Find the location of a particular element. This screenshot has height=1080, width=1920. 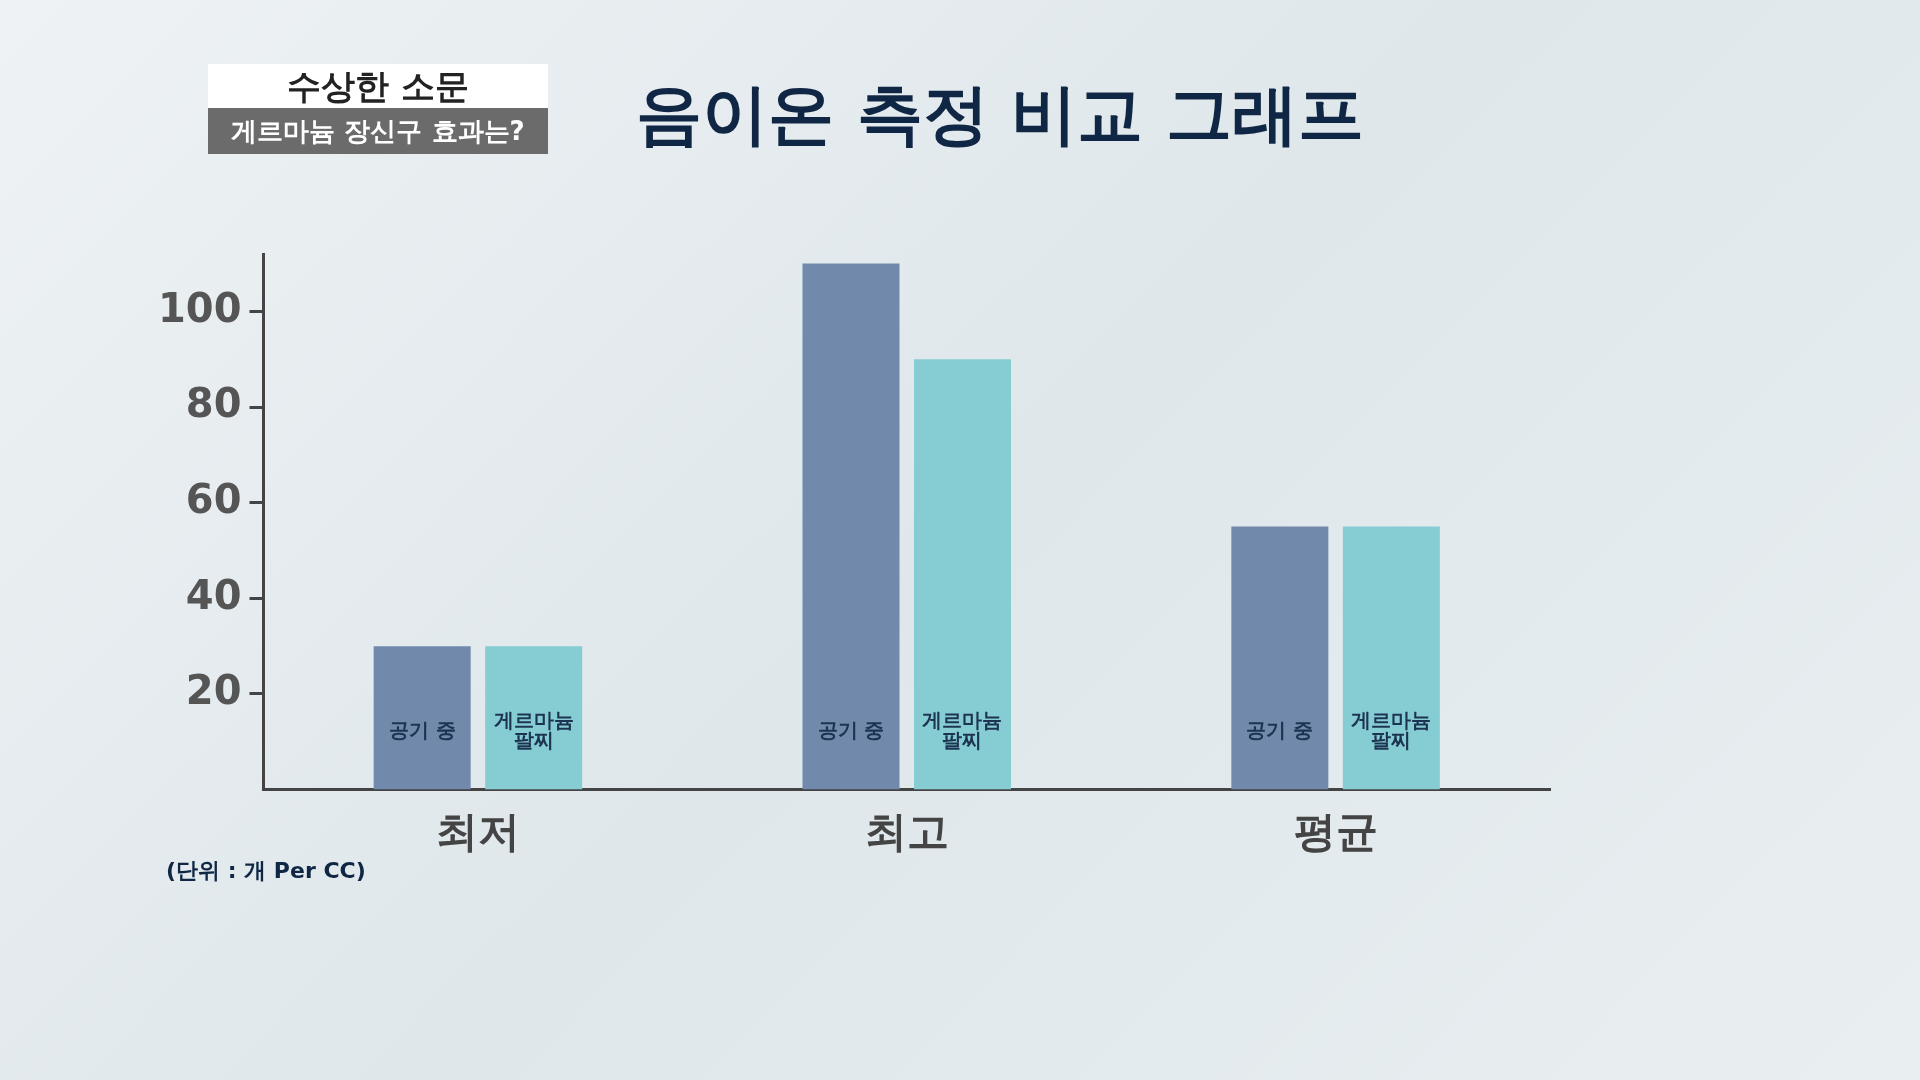

y-tick-label: 60 is located at coordinates (213, 499).